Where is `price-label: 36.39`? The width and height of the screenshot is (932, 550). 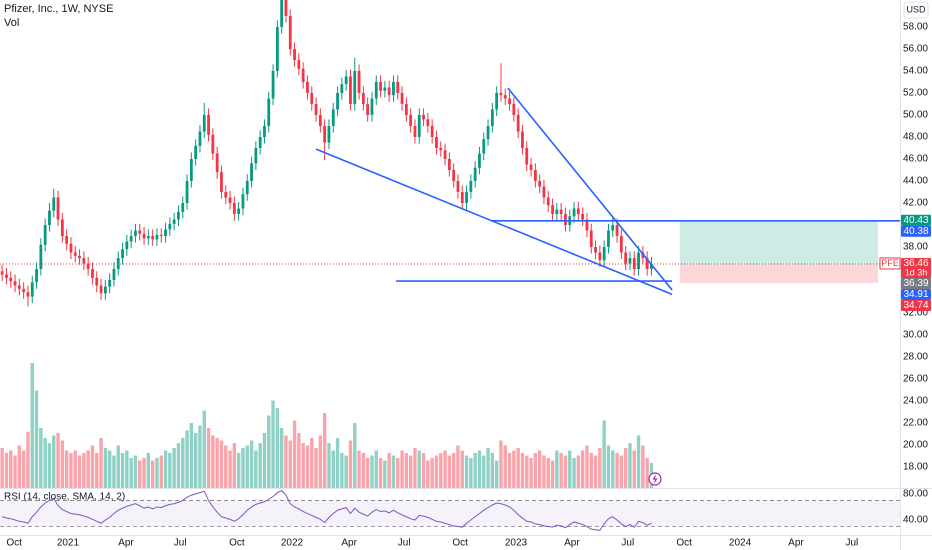 price-label: 36.39 is located at coordinates (915, 283).